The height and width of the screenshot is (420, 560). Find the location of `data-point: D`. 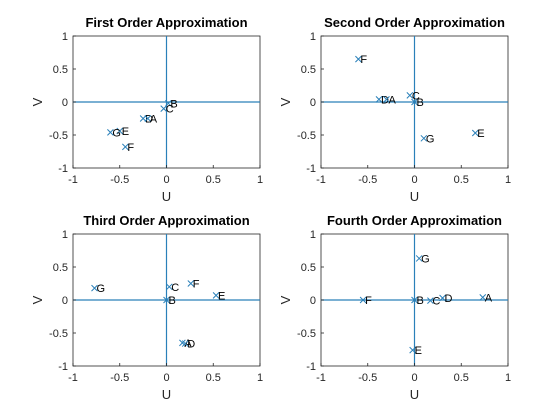

data-point: D is located at coordinates (446, 299).